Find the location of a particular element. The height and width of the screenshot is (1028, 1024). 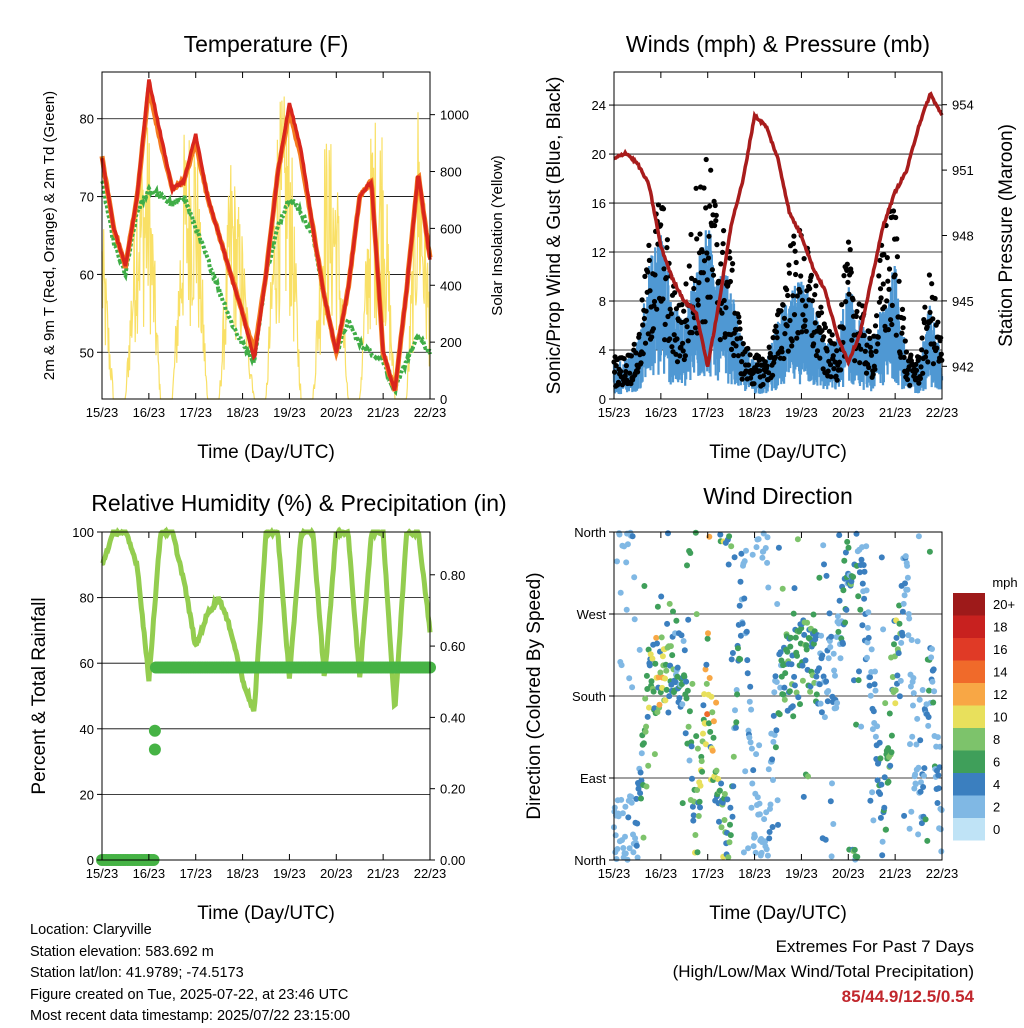

wind-y-tick-label: 4 is located at coordinates (602, 350).